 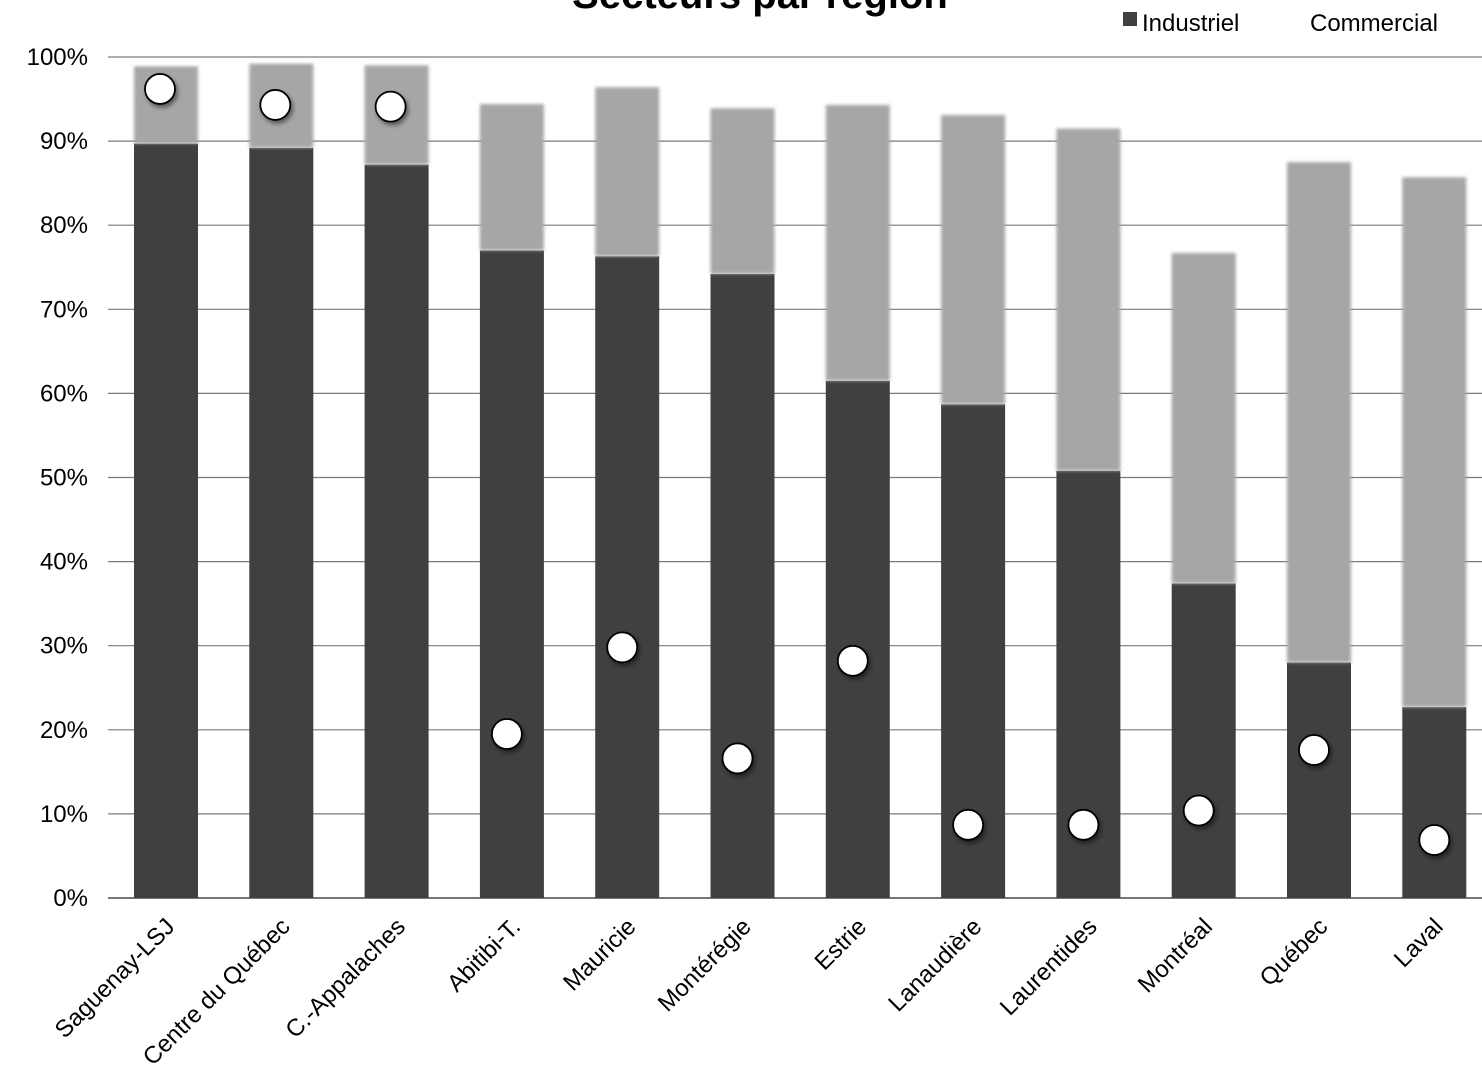 I want to click on y-tick-label: 70%, so click(x=64, y=309).